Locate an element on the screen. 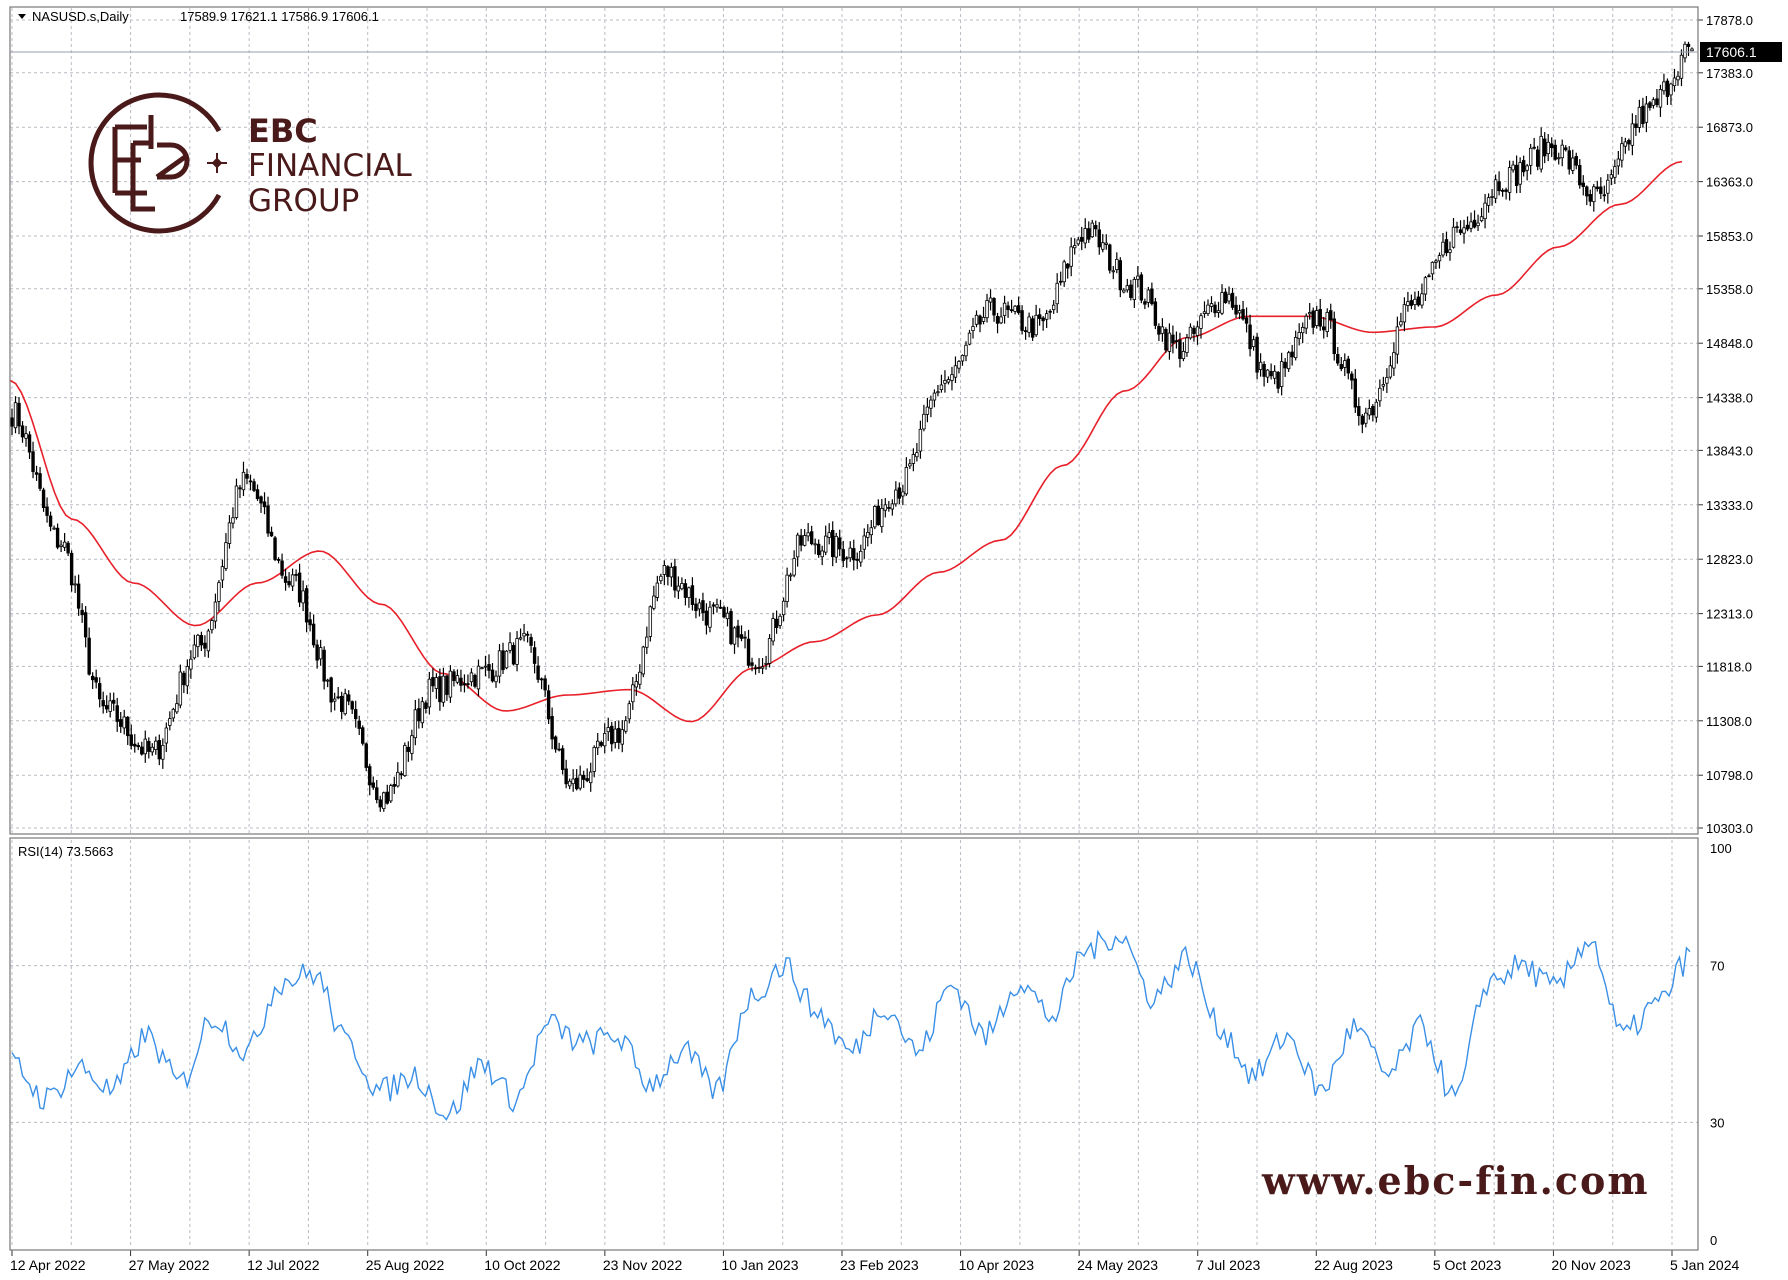 The width and height of the screenshot is (1788, 1280). logo-line-group: GROUP is located at coordinates (304, 201).